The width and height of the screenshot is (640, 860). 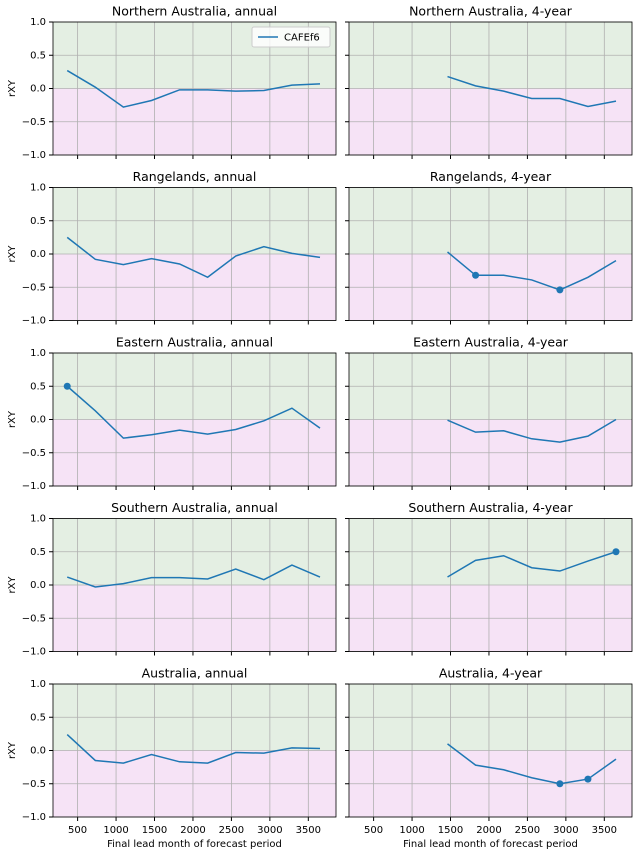 I want to click on subplot-title: Eastern Australia, 4-year, so click(x=491, y=342).